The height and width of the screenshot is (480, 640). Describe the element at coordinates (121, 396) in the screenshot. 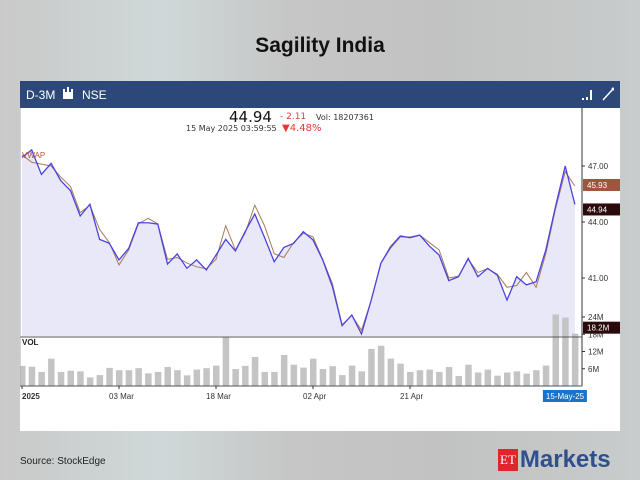

I see `x-tick-label: 03 Mar` at that location.